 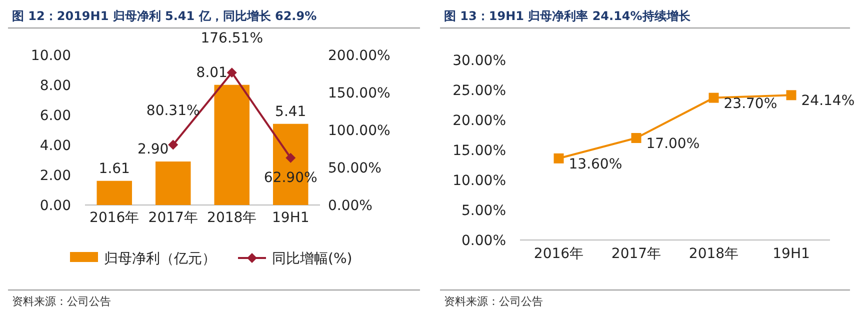 What do you see at coordinates (484, 241) in the screenshot?
I see `y-tick-label: 0.00%` at bounding box center [484, 241].